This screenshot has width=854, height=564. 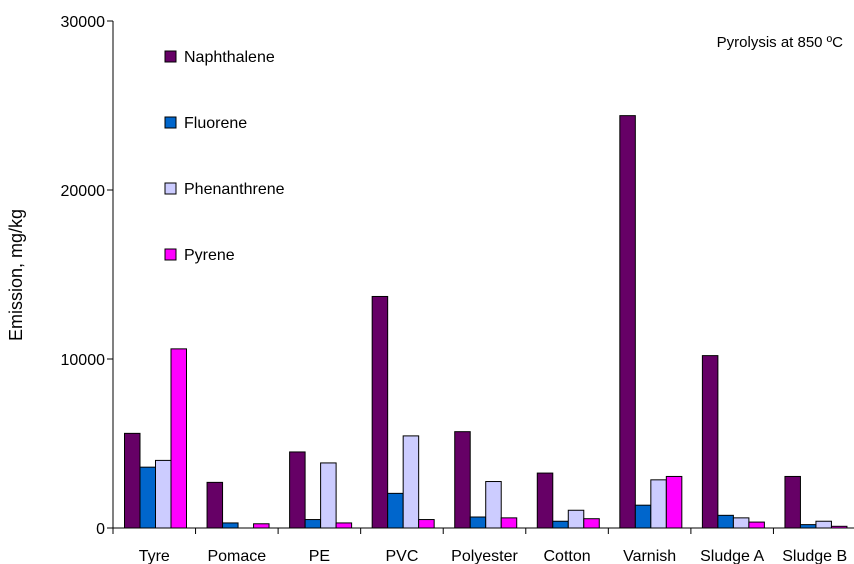 What do you see at coordinates (401, 556) in the screenshot?
I see `x-tick-label: PVC` at bounding box center [401, 556].